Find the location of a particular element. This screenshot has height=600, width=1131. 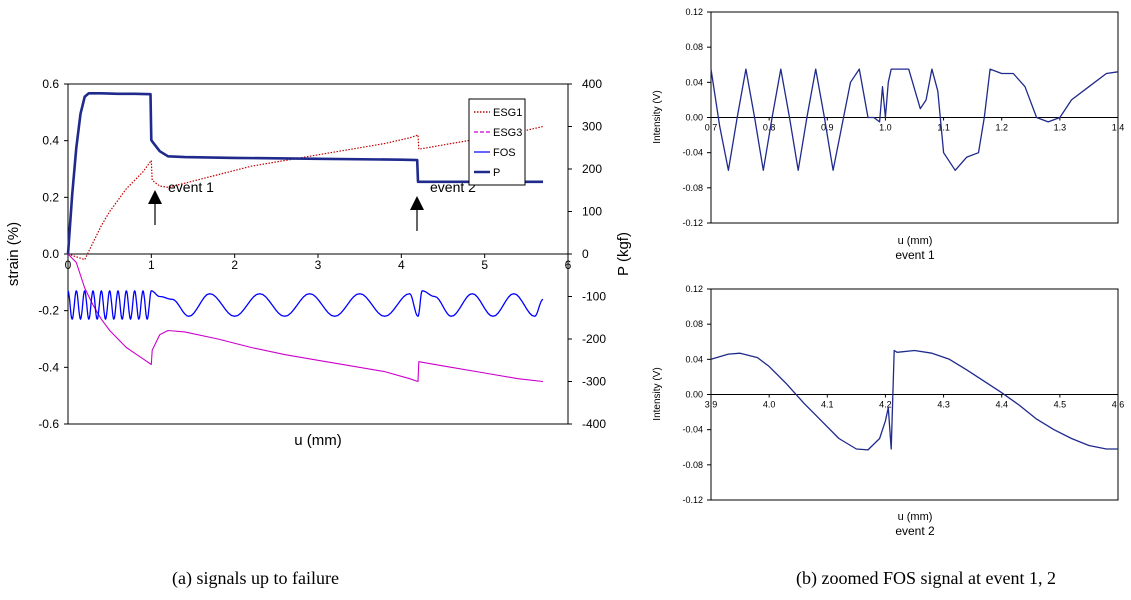

zoom2-ytick-label: 0.00 is located at coordinates (694, 395).